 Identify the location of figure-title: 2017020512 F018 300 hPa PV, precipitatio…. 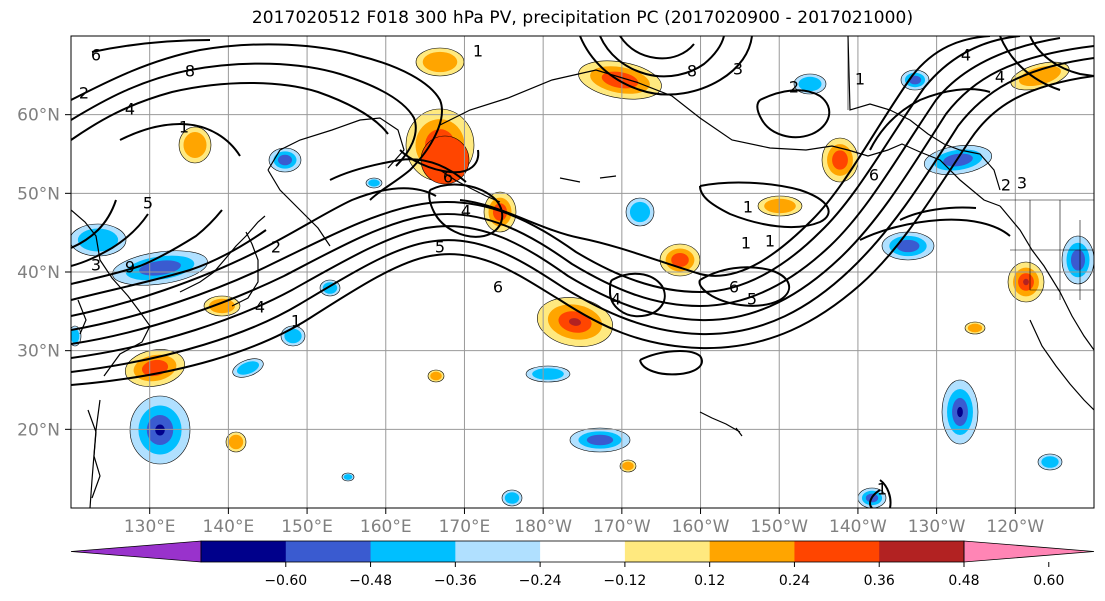
(582, 18).